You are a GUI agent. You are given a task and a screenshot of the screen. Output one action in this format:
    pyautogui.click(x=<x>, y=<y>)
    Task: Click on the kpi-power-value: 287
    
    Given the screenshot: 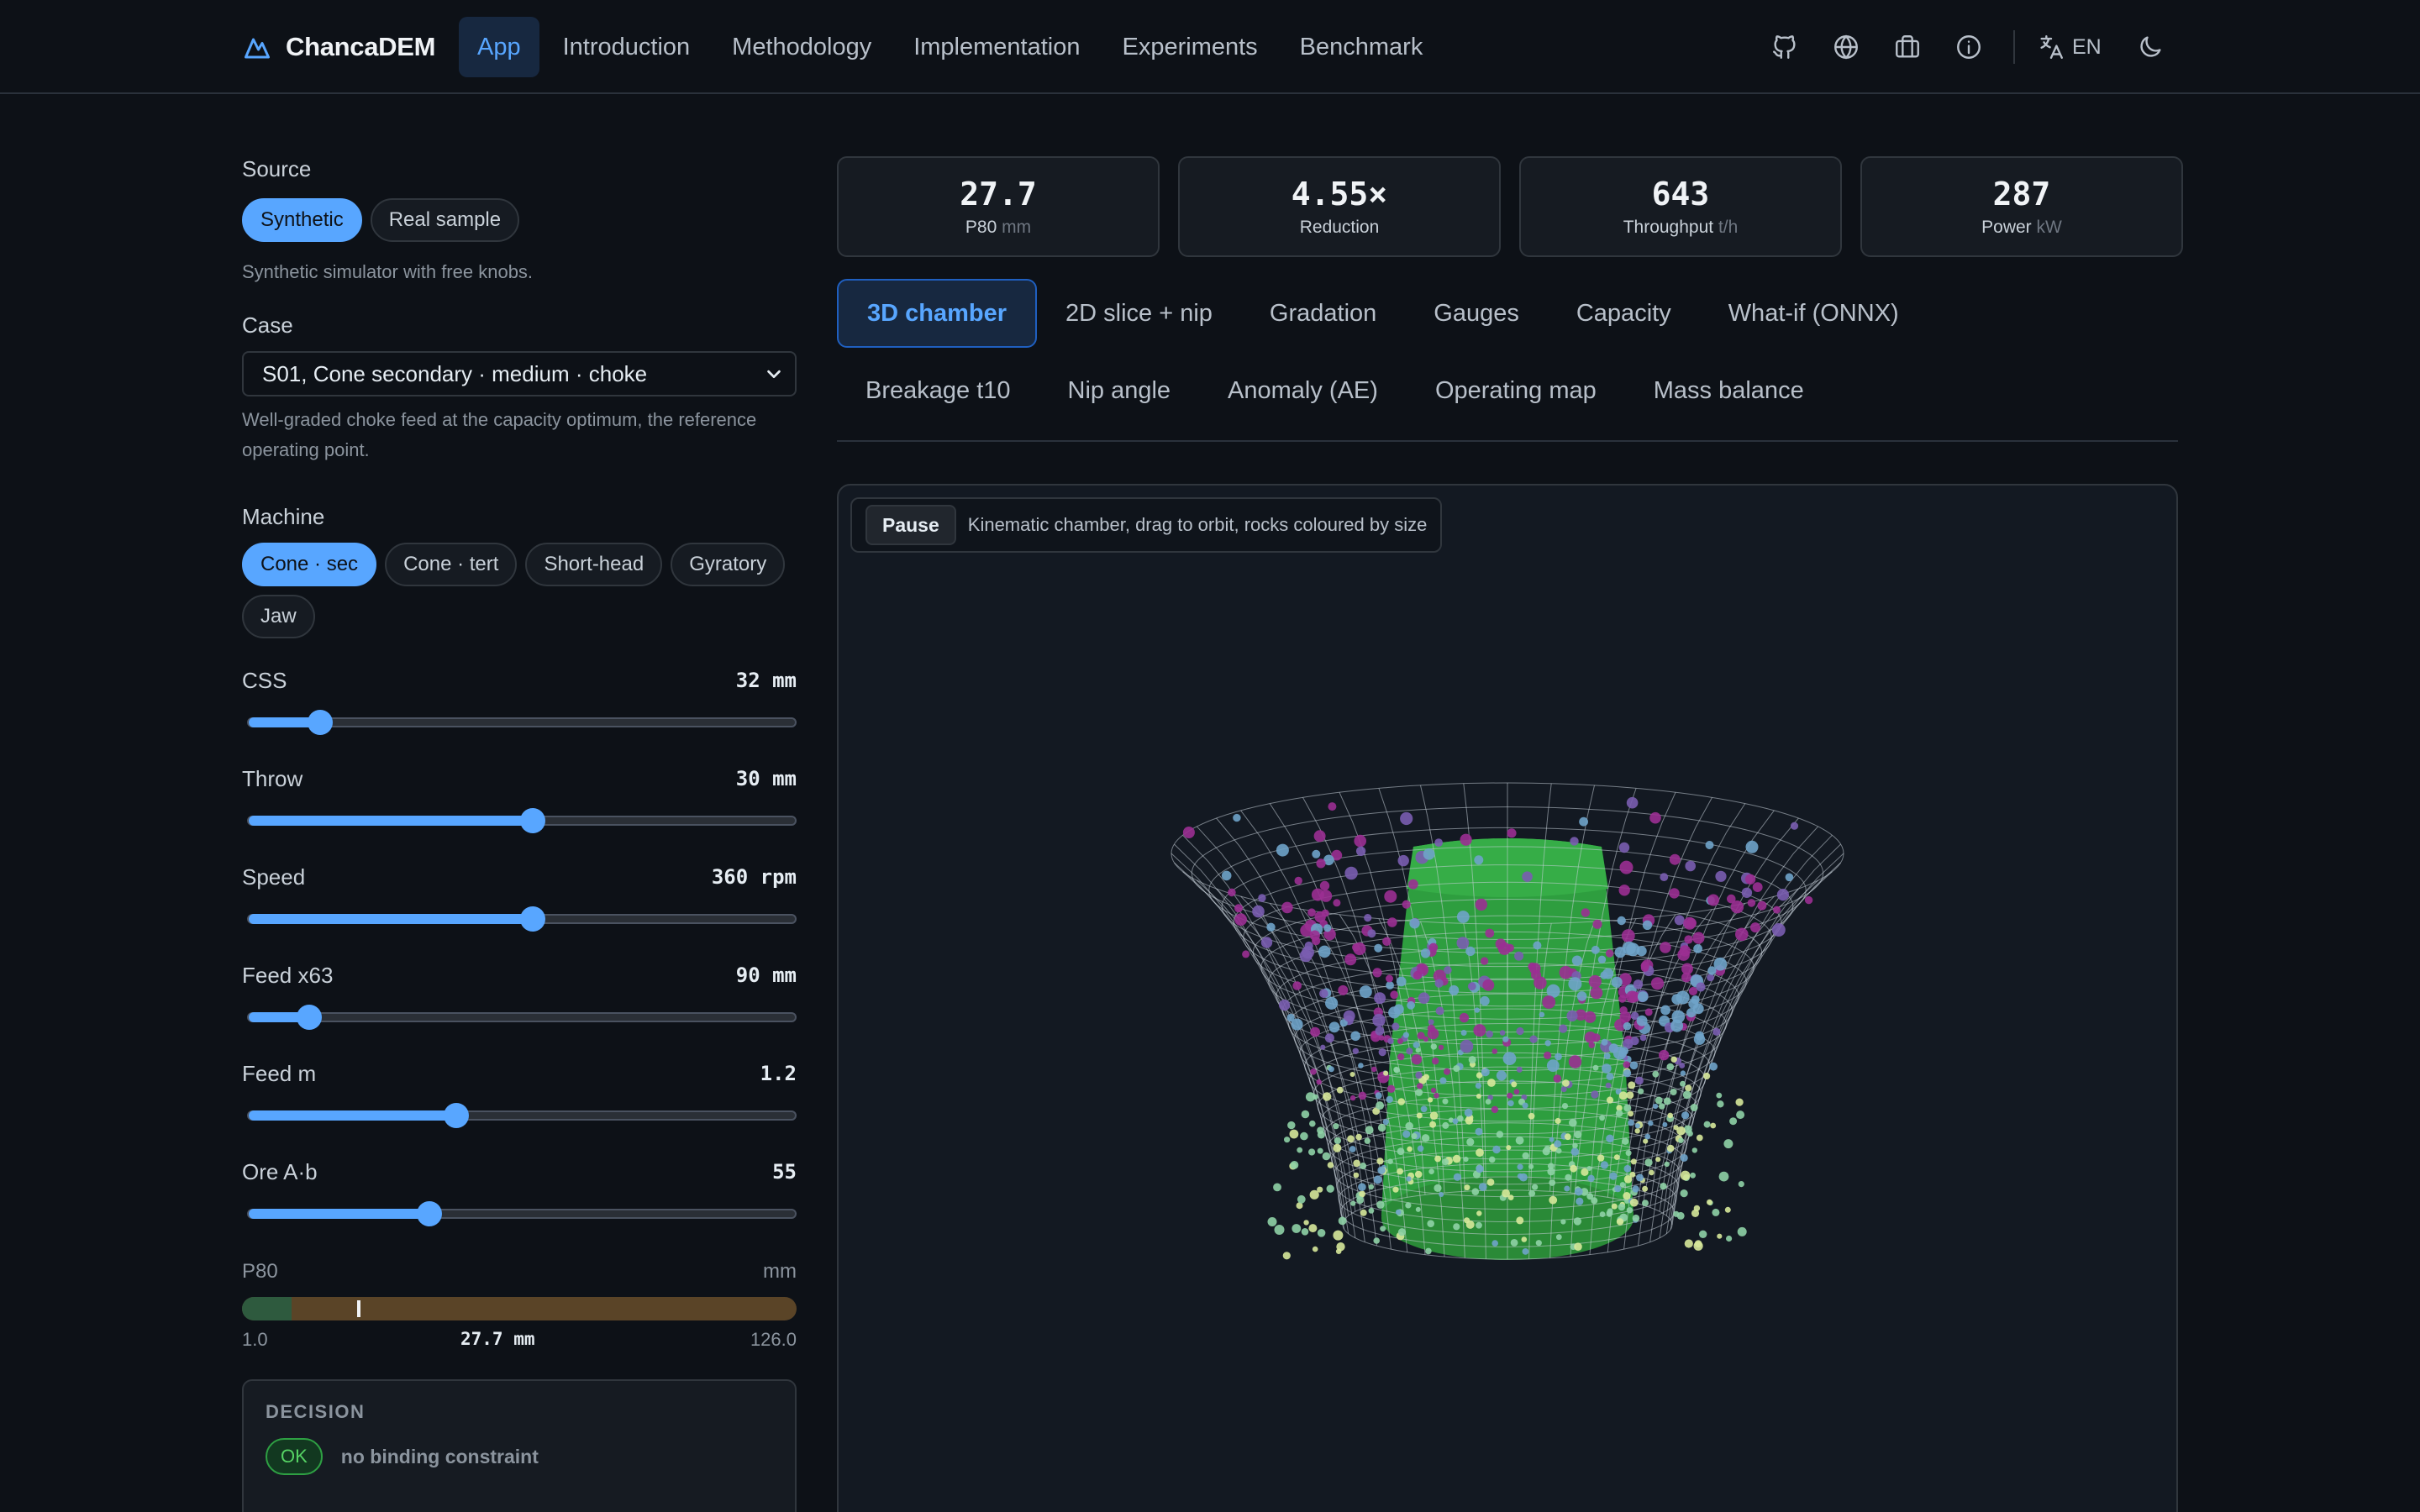 What is the action you would take?
    pyautogui.click(x=2022, y=194)
    